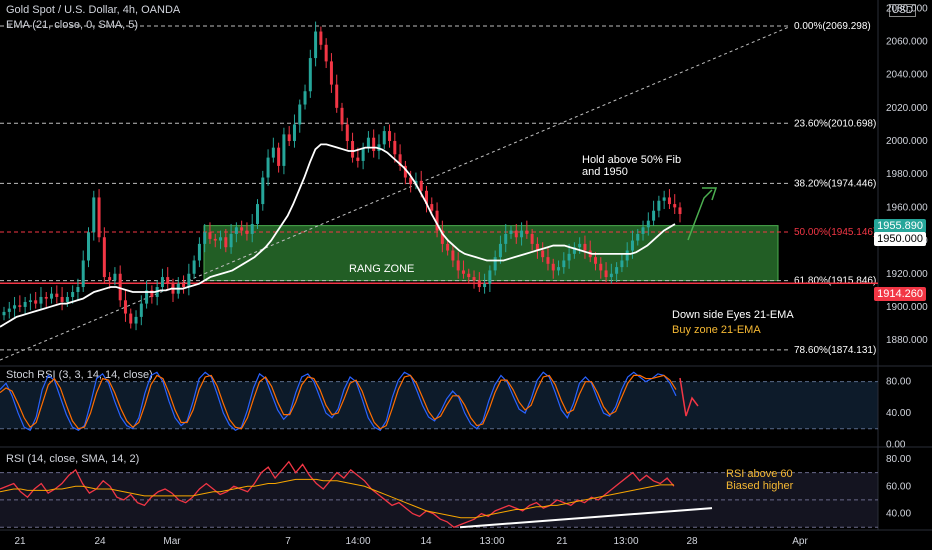 The width and height of the screenshot is (932, 550). I want to click on fib-label: 0.00%(2069.298), so click(832, 26).